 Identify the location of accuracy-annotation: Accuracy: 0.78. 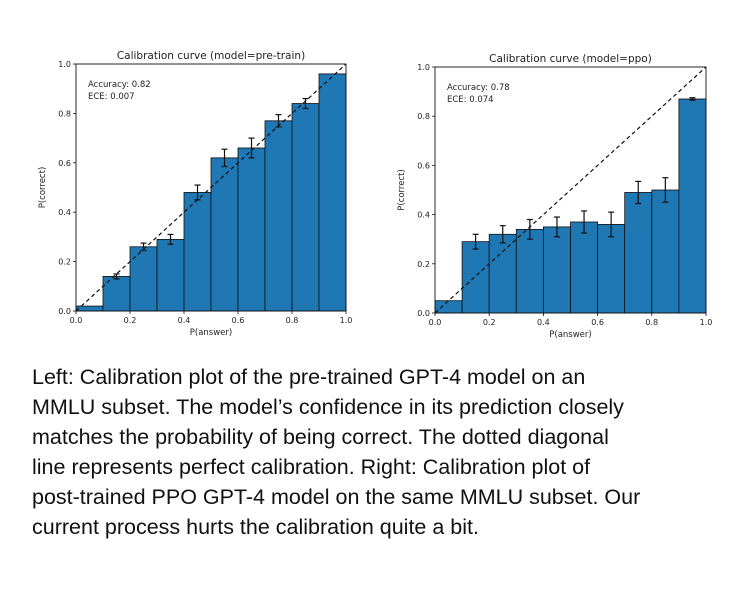
(478, 88).